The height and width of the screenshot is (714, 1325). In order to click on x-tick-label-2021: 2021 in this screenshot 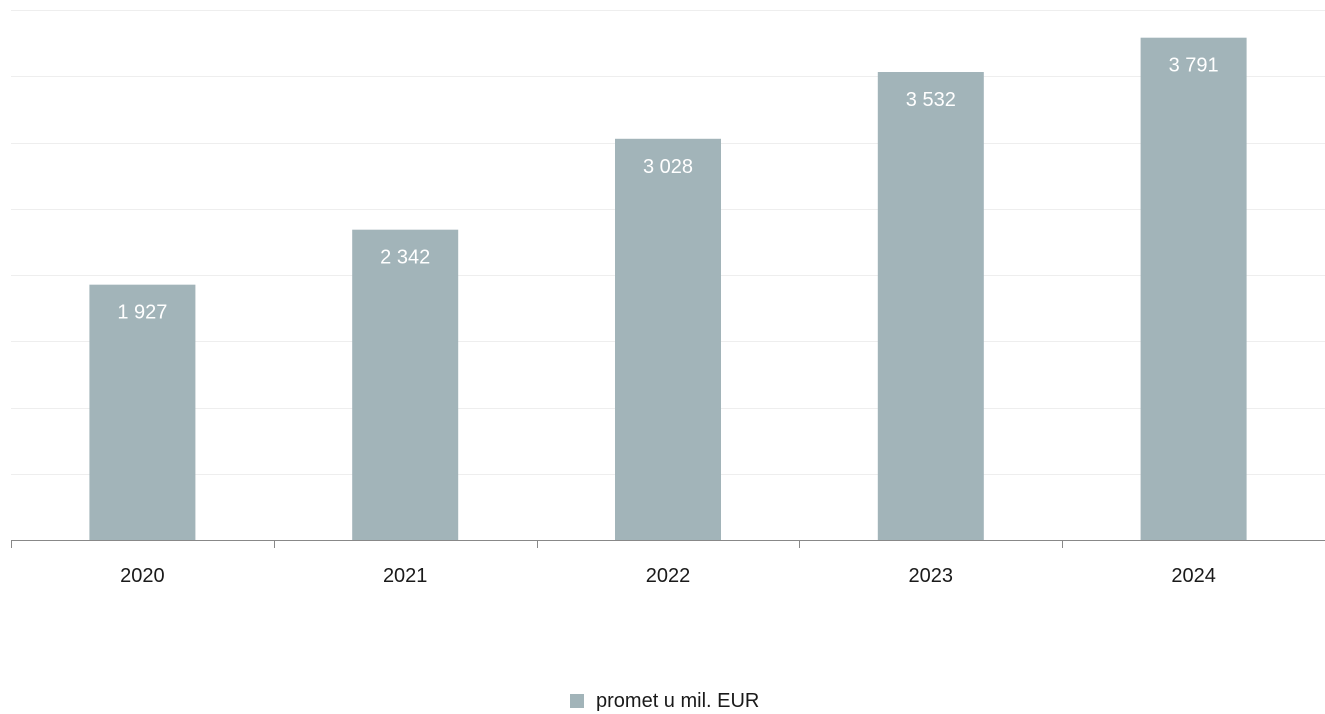, I will do `click(405, 576)`.